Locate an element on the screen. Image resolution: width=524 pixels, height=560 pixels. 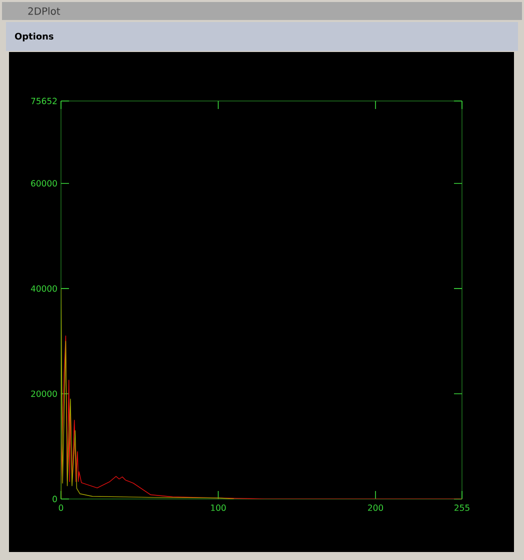
line-series is located at coordinates (147, 393).